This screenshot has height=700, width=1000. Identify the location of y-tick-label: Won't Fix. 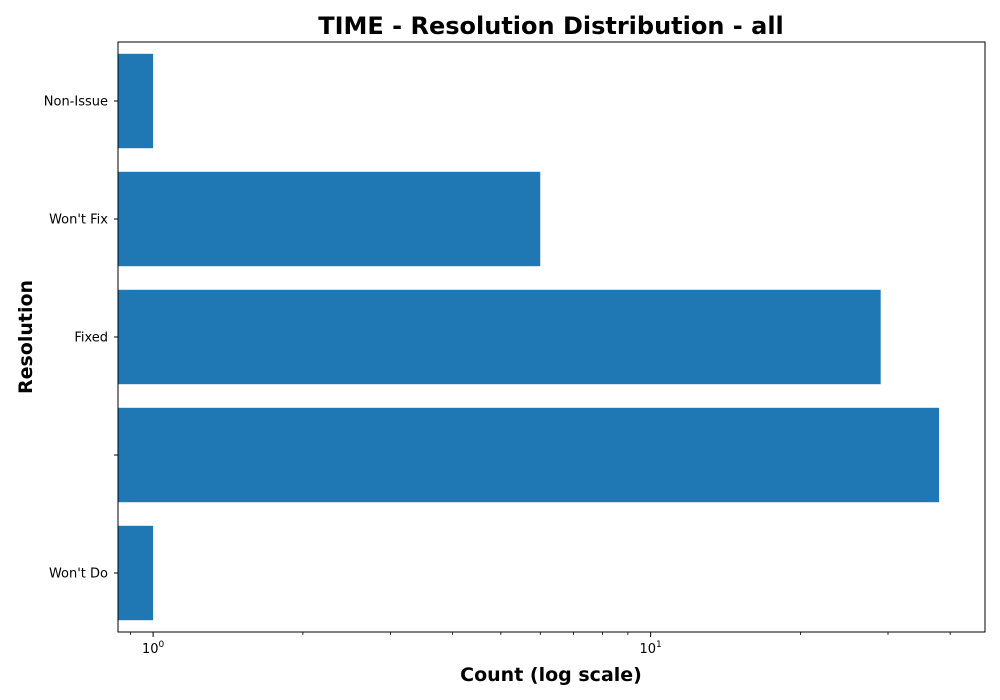
(78, 220).